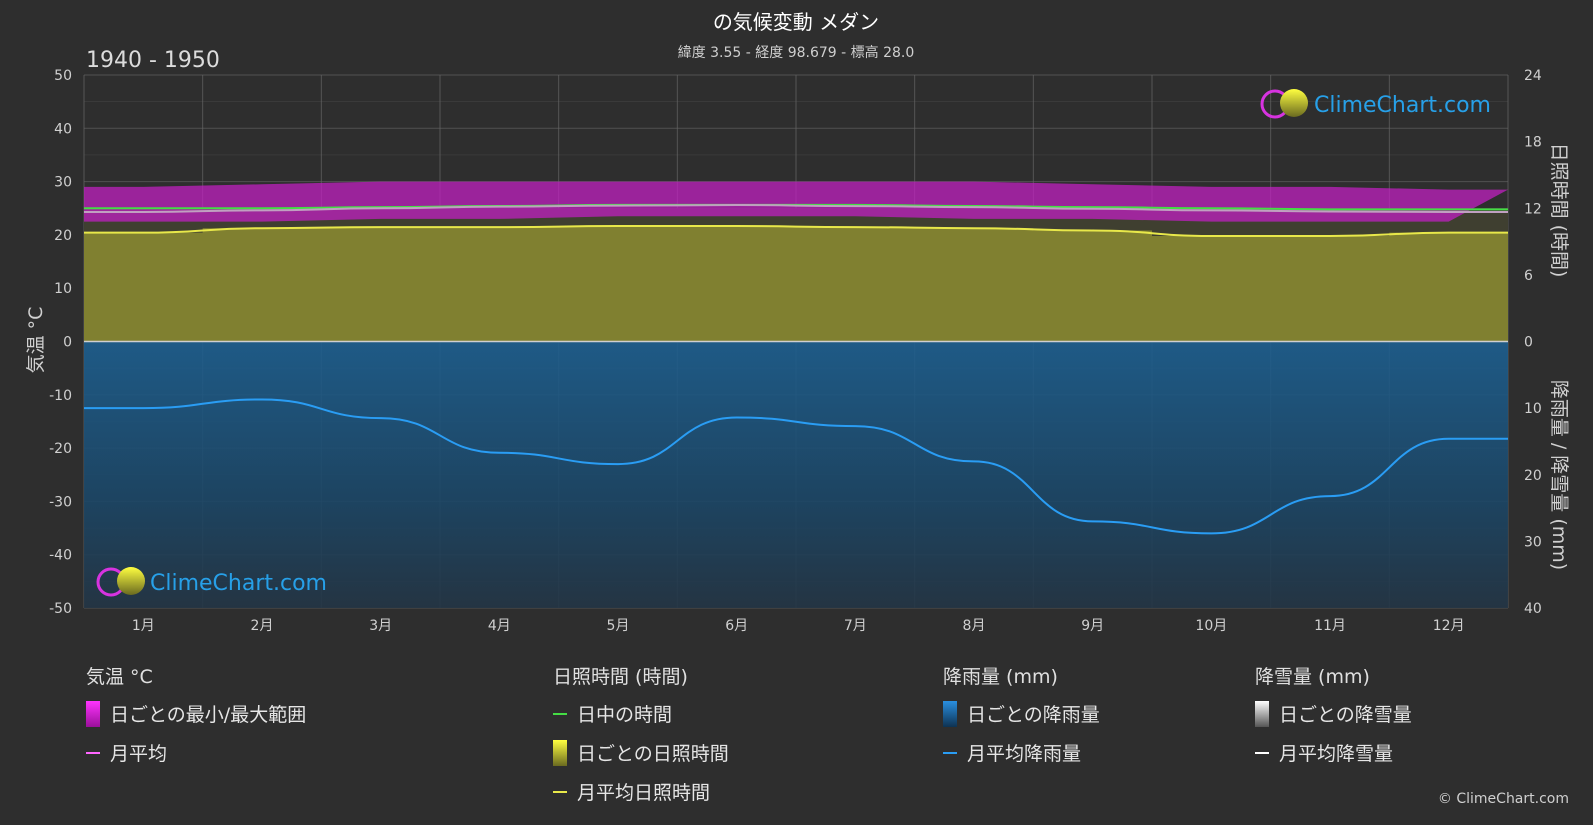 The width and height of the screenshot is (1593, 825). I want to click on right-axis-title-precip: 降雨量 / 降雪量 (mm), so click(1559, 475).